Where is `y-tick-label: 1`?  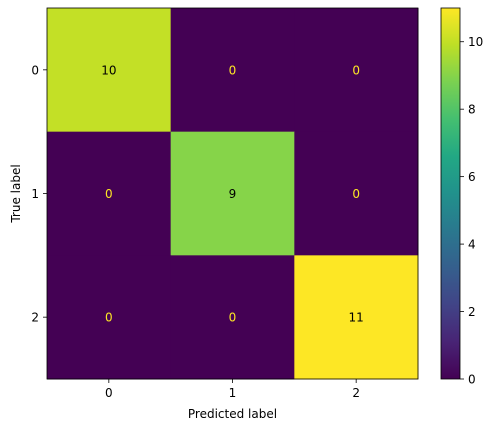
y-tick-label: 1 is located at coordinates (35, 194).